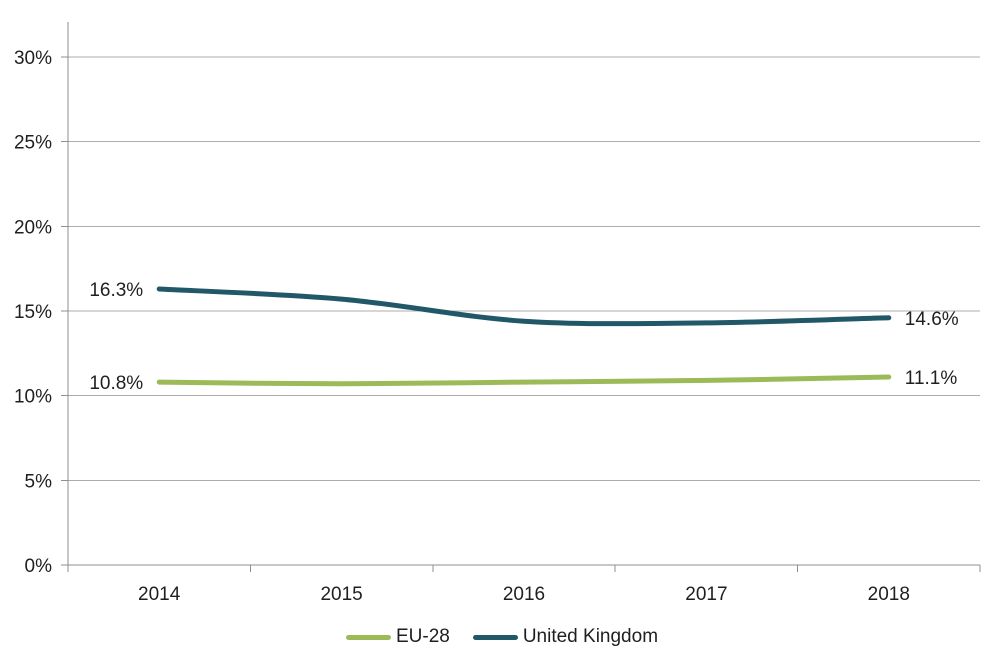 The height and width of the screenshot is (669, 1004). Describe the element at coordinates (524, 594) in the screenshot. I see `x-axis-label-2016: 2016` at that location.